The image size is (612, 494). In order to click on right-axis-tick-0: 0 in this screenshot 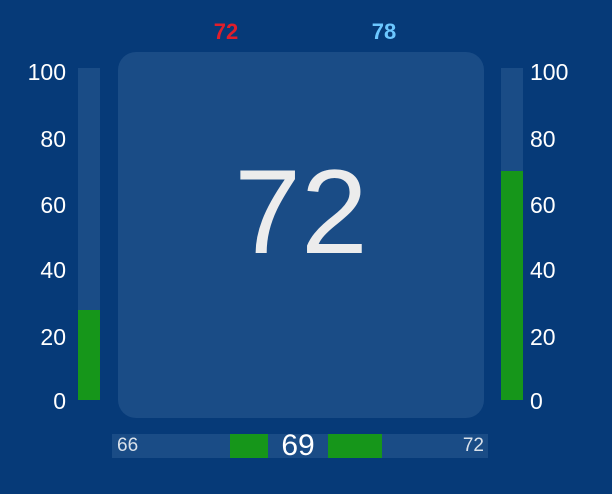, I will do `click(536, 401)`.